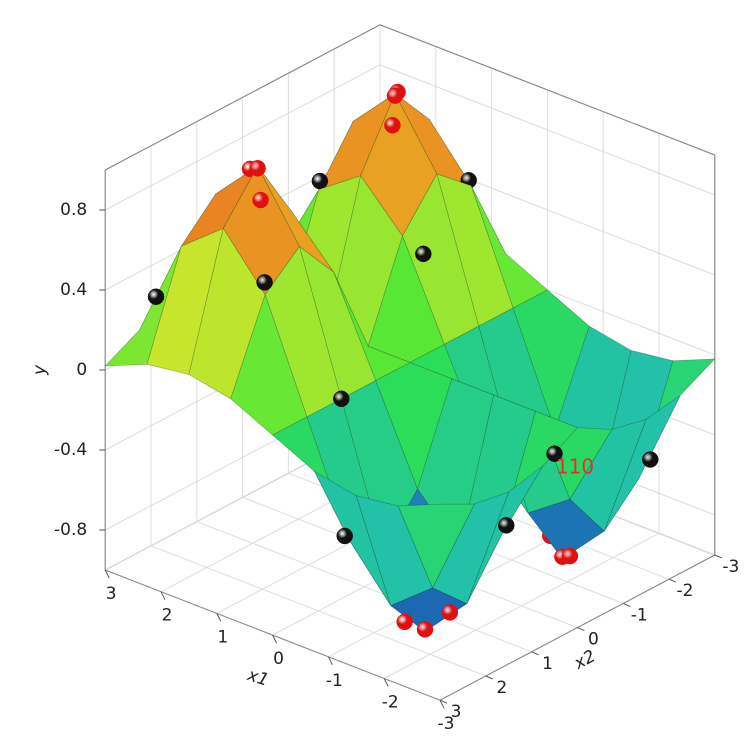  Describe the element at coordinates (257, 678) in the screenshot. I see `x1-axis-label: x1` at that location.